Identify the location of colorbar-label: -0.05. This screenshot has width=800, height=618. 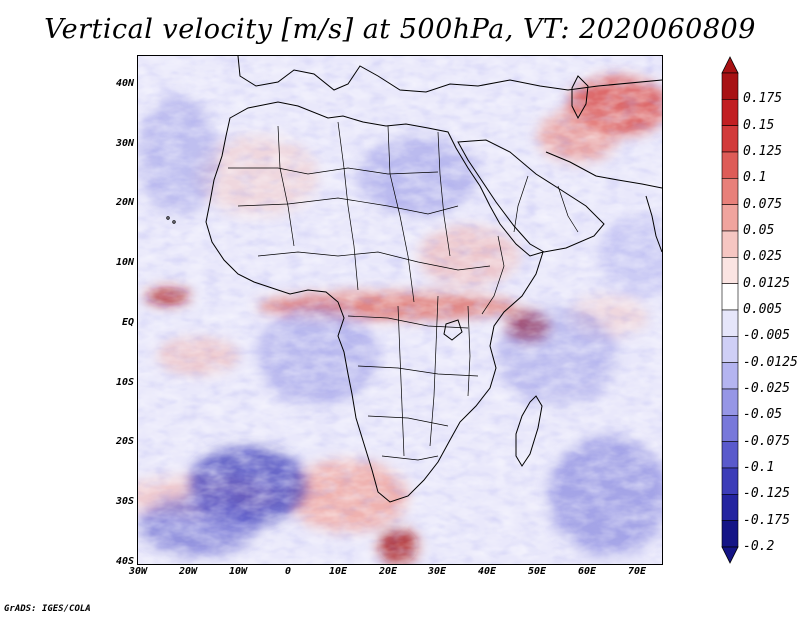
(763, 415).